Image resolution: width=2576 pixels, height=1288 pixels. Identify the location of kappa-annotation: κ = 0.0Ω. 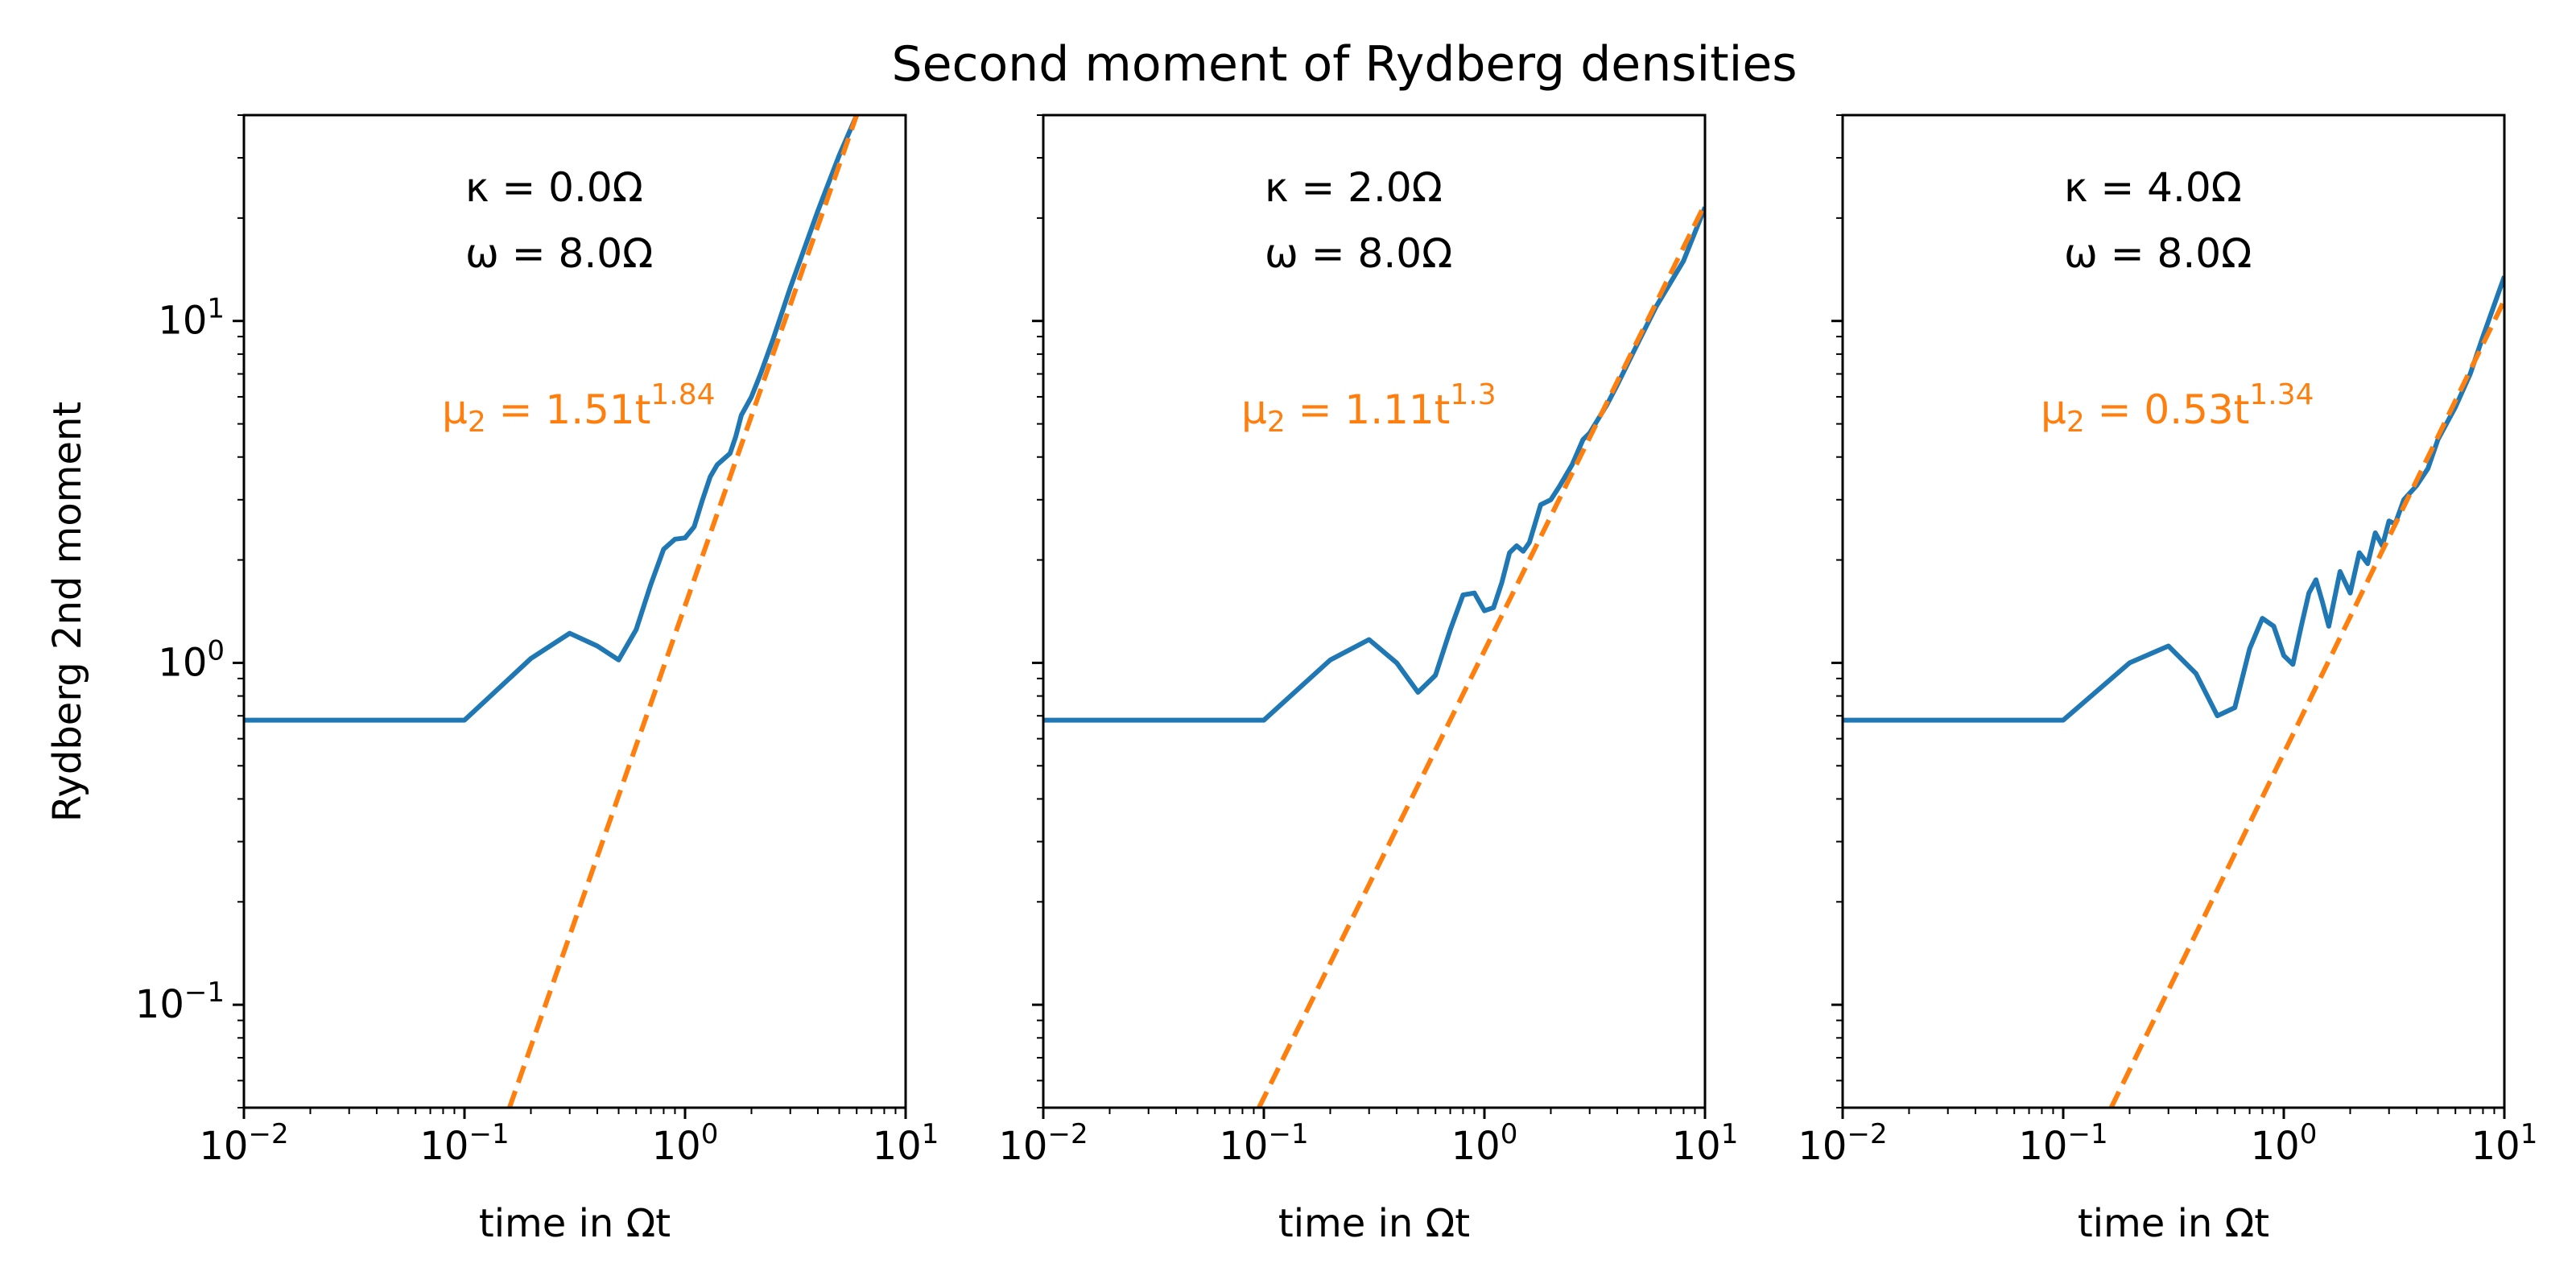
(554, 187).